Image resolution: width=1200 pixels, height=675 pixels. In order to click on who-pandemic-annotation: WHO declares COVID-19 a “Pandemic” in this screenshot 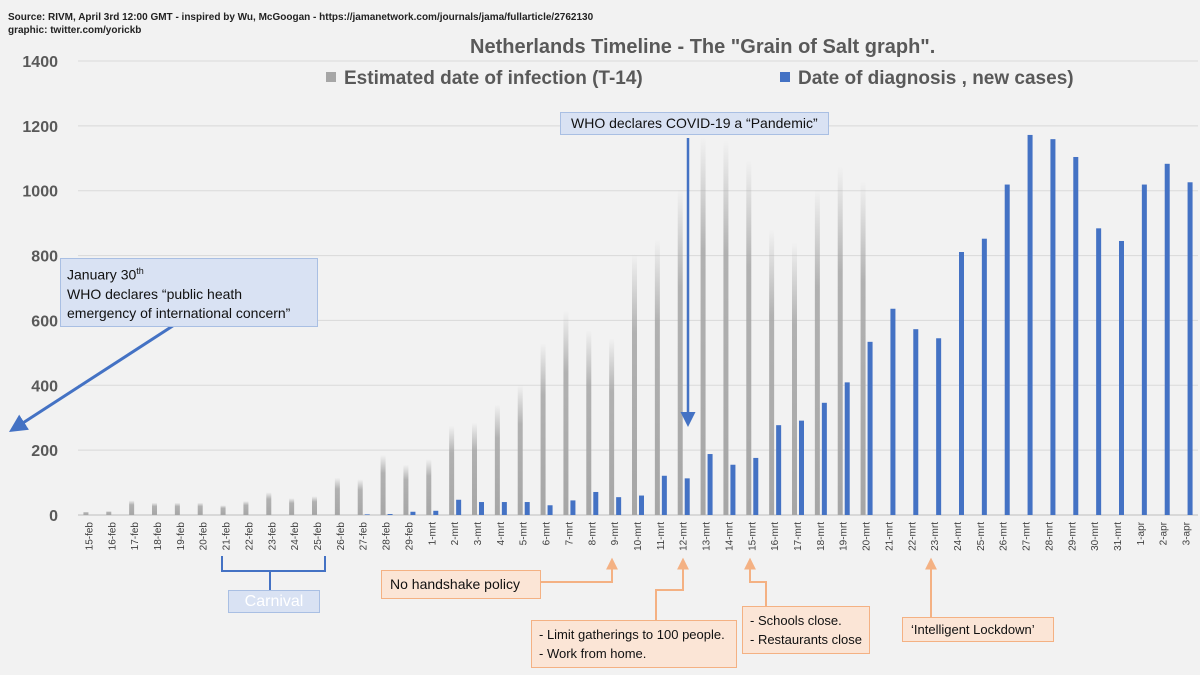, I will do `click(694, 123)`.